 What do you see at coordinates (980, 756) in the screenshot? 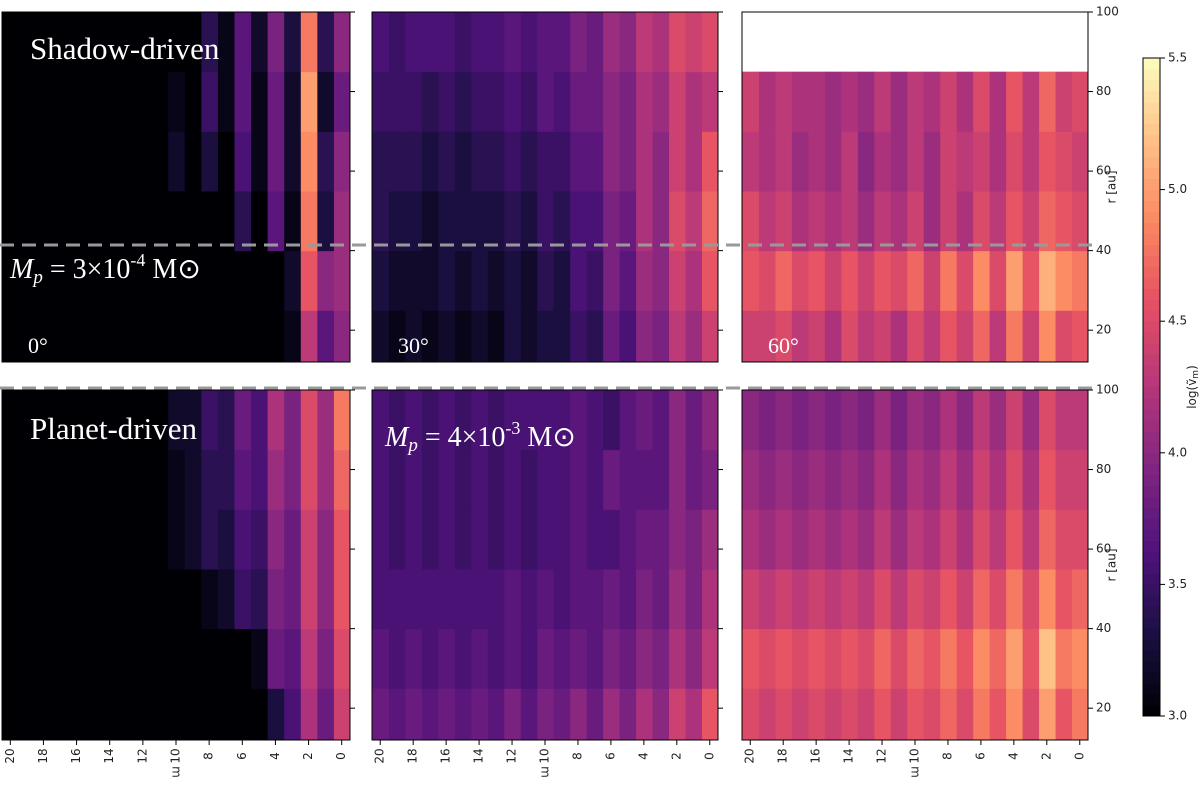
I see `x-tick-label: 6` at bounding box center [980, 756].